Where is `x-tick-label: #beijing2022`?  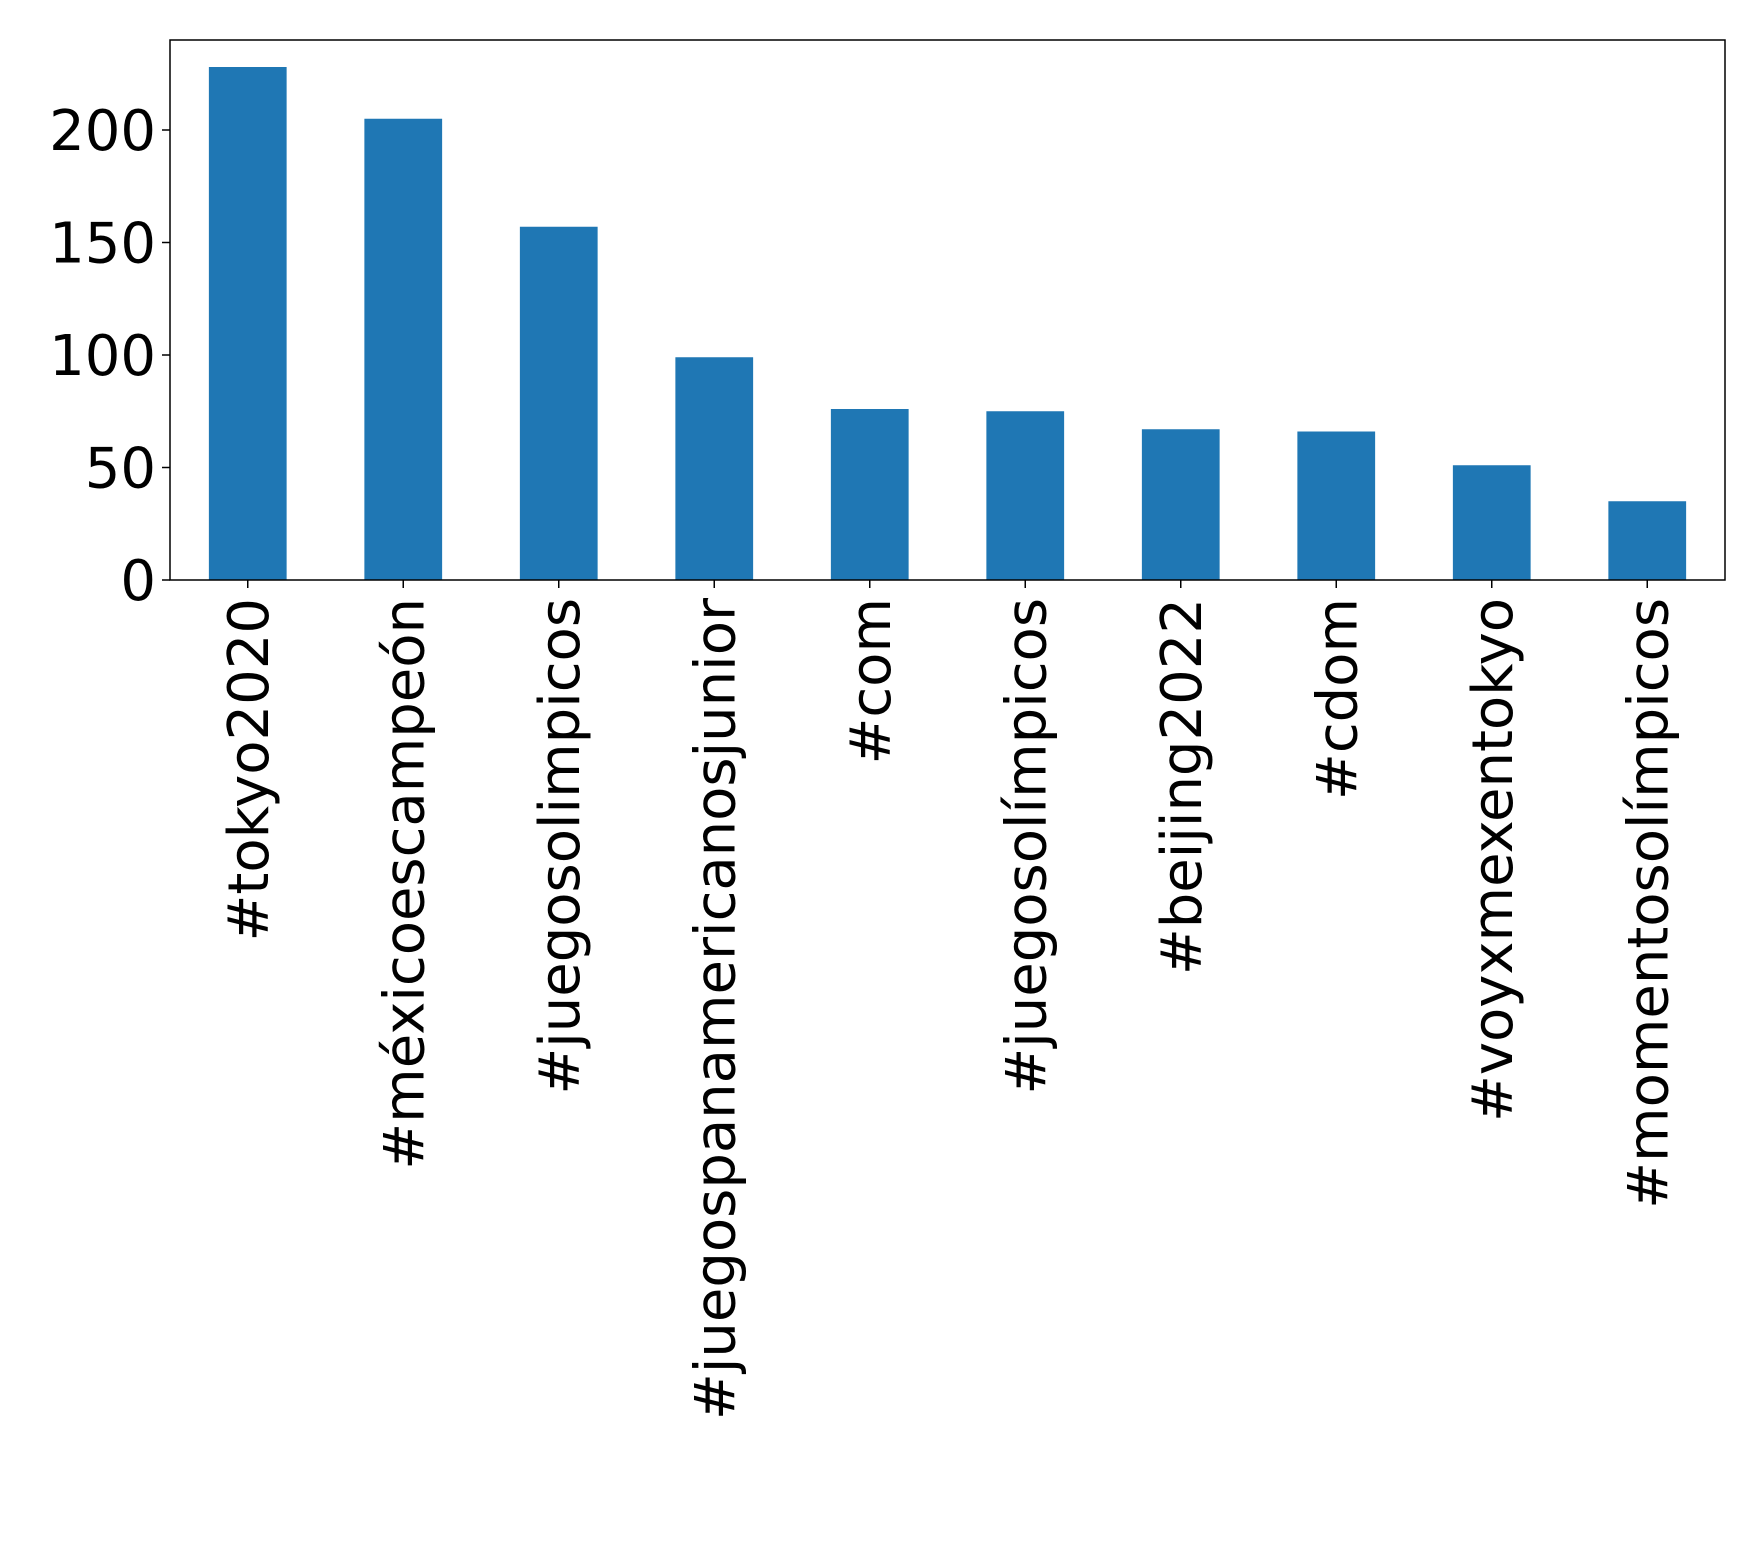
x-tick-label: #beijing2022 is located at coordinates (1182, 786).